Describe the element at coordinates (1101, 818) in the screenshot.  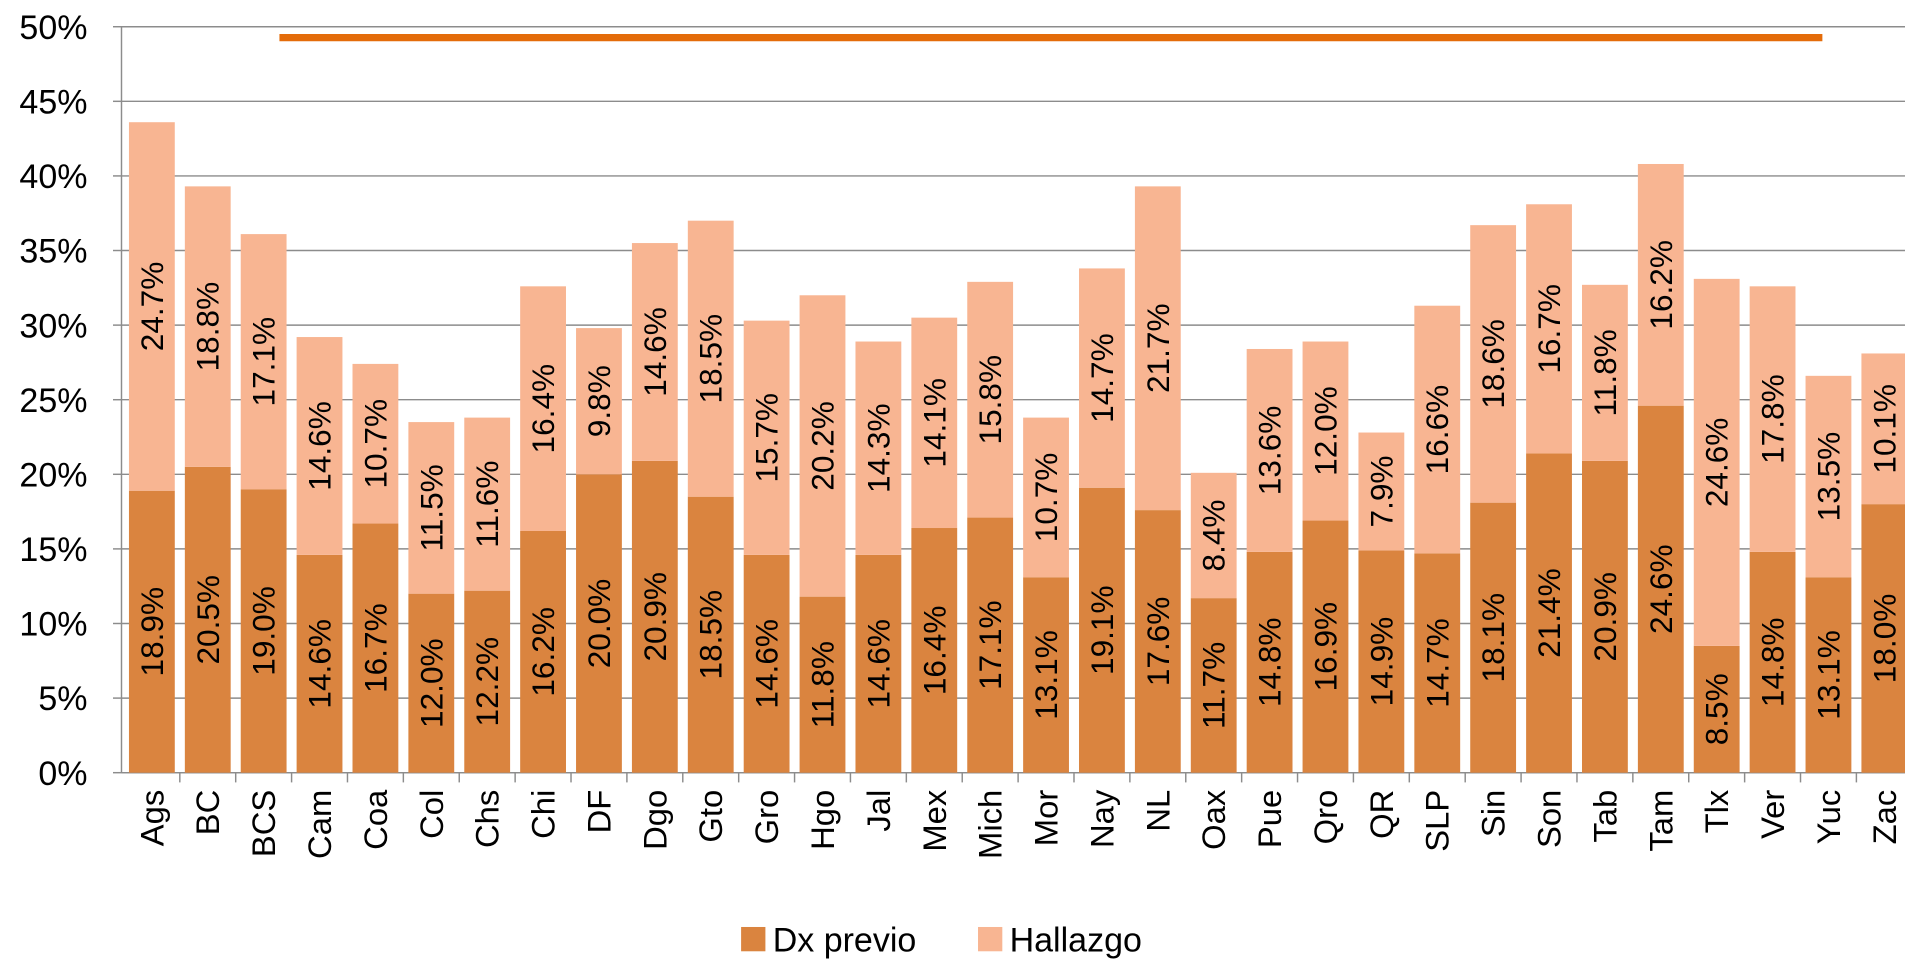
I see `x-tick-label: Nay` at that location.